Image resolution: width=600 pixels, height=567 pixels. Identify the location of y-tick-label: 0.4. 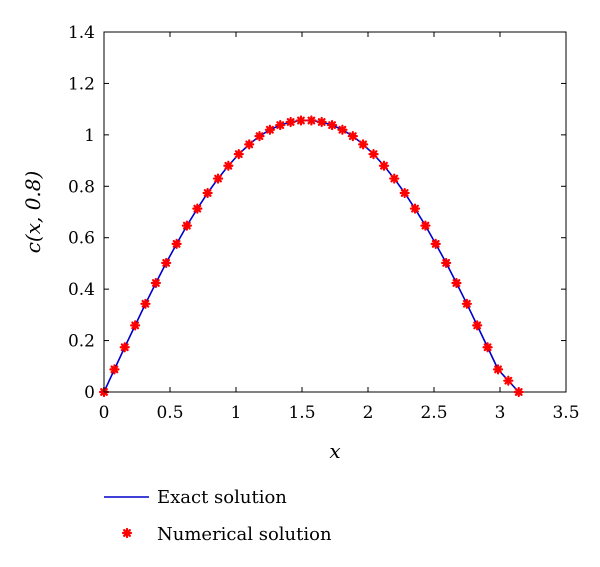
(81, 290).